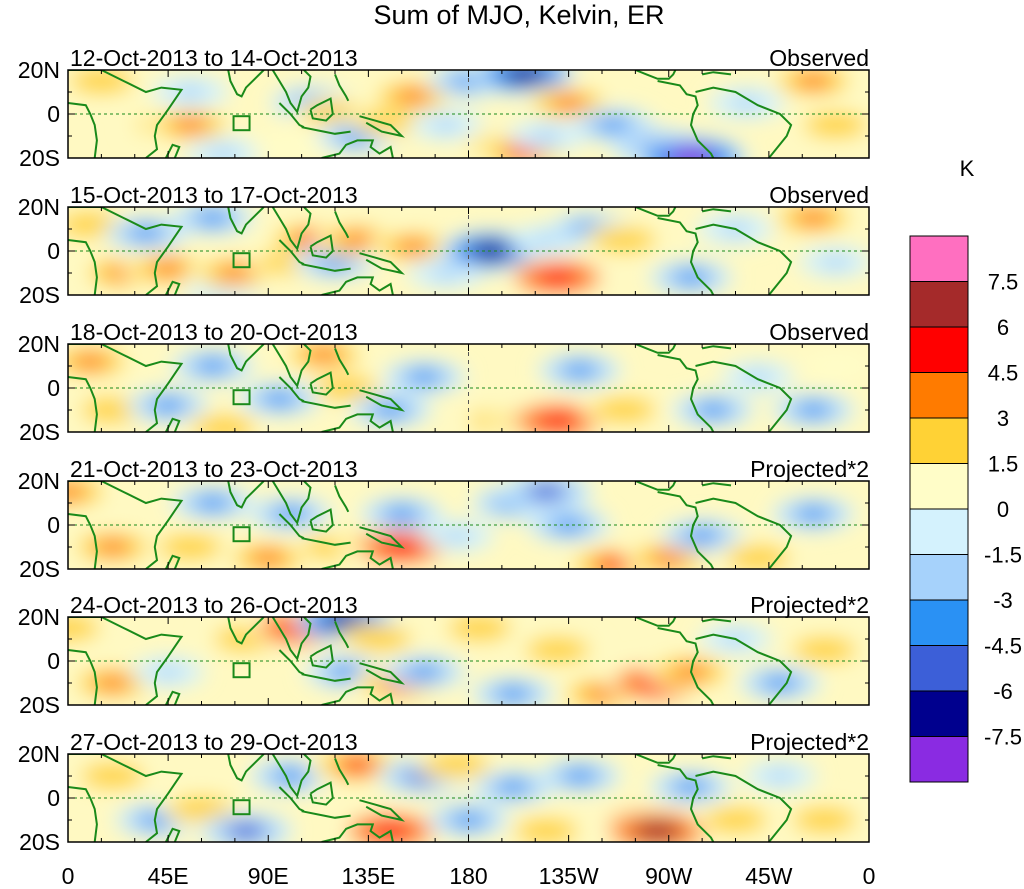  Describe the element at coordinates (1003, 327) in the screenshot. I see `colorbar-level-label: 6` at that location.